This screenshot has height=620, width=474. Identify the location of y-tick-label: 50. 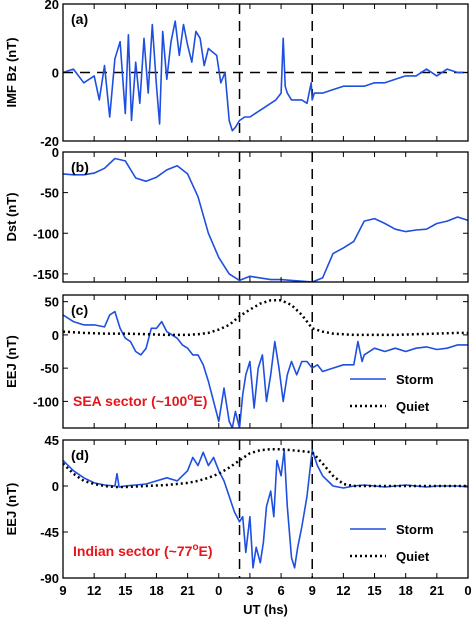
(52, 302).